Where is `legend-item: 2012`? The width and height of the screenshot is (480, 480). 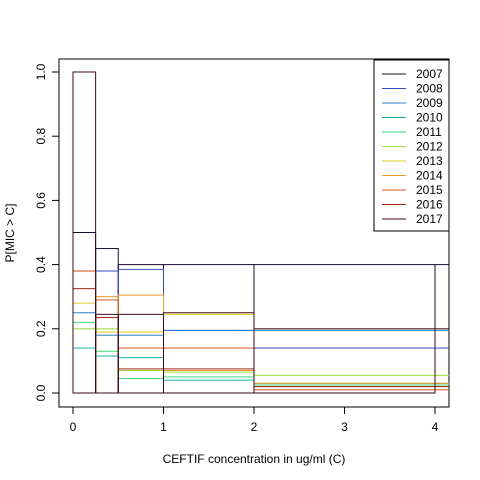 legend-item: 2012 is located at coordinates (412, 147).